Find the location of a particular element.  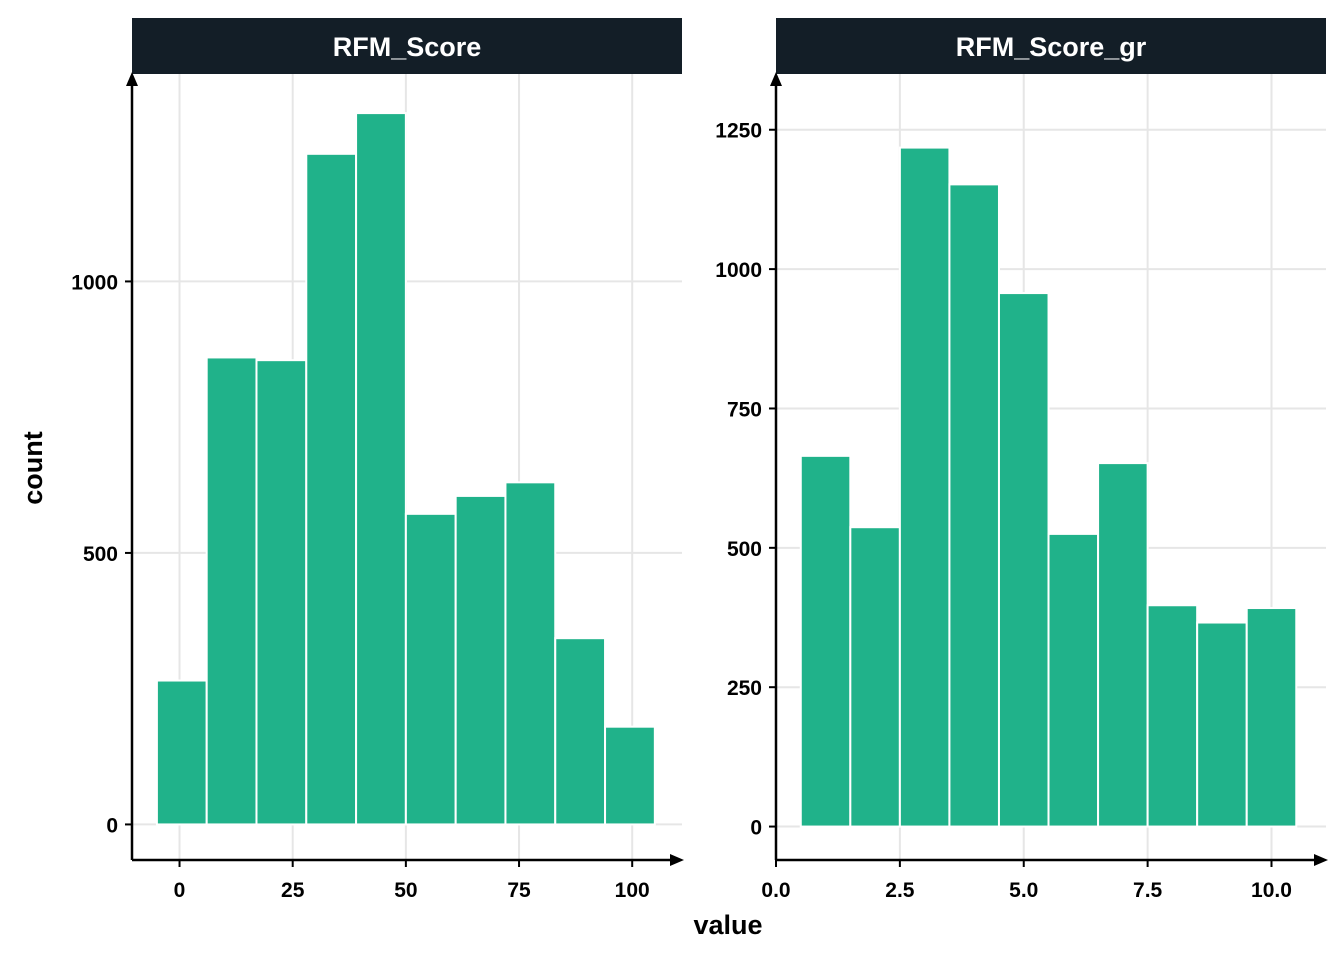

x-tick-label: 5.0 is located at coordinates (1023, 890).